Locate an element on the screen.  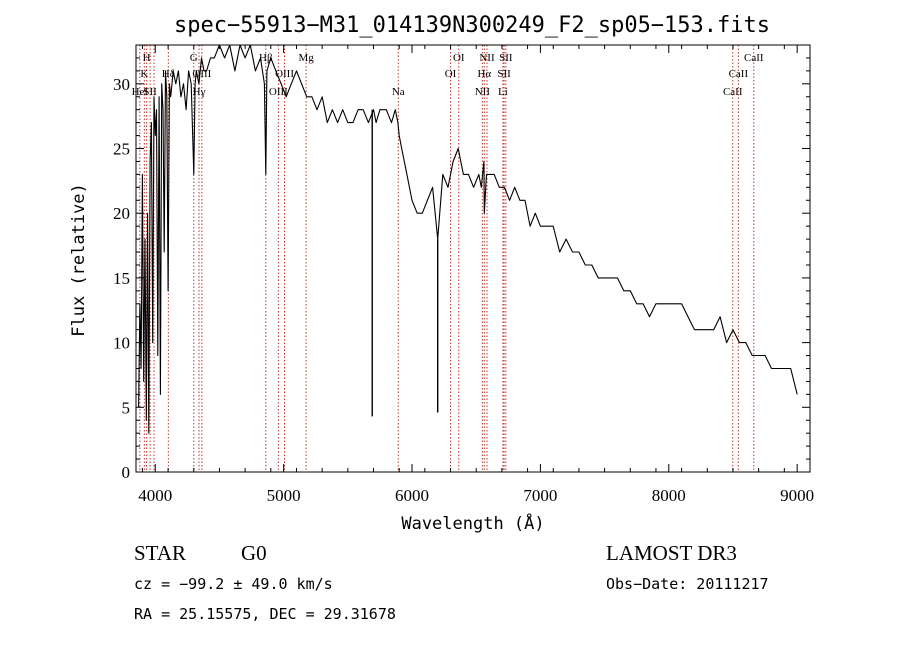
line-marker-label: Li is located at coordinates (503, 92).